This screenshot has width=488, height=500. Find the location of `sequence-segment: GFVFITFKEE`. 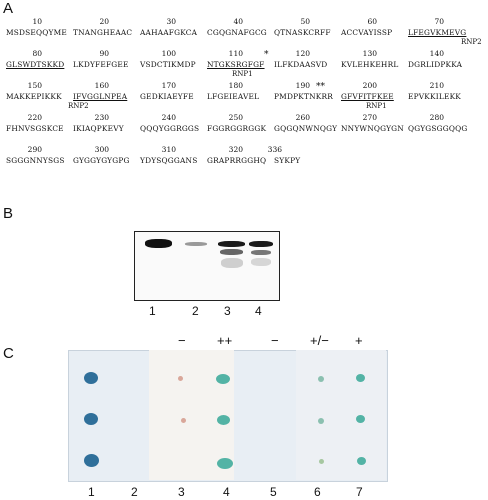

sequence-segment: GFVFITFKEE is located at coordinates (367, 96).